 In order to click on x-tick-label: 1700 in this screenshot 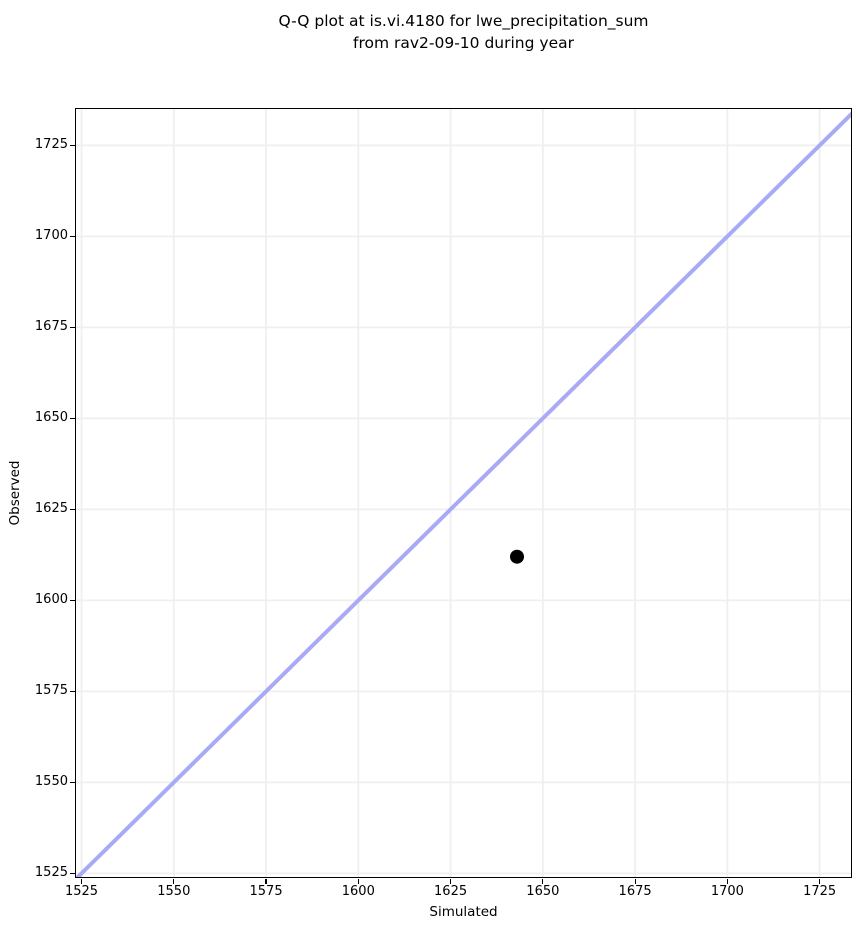, I will do `click(727, 891)`.